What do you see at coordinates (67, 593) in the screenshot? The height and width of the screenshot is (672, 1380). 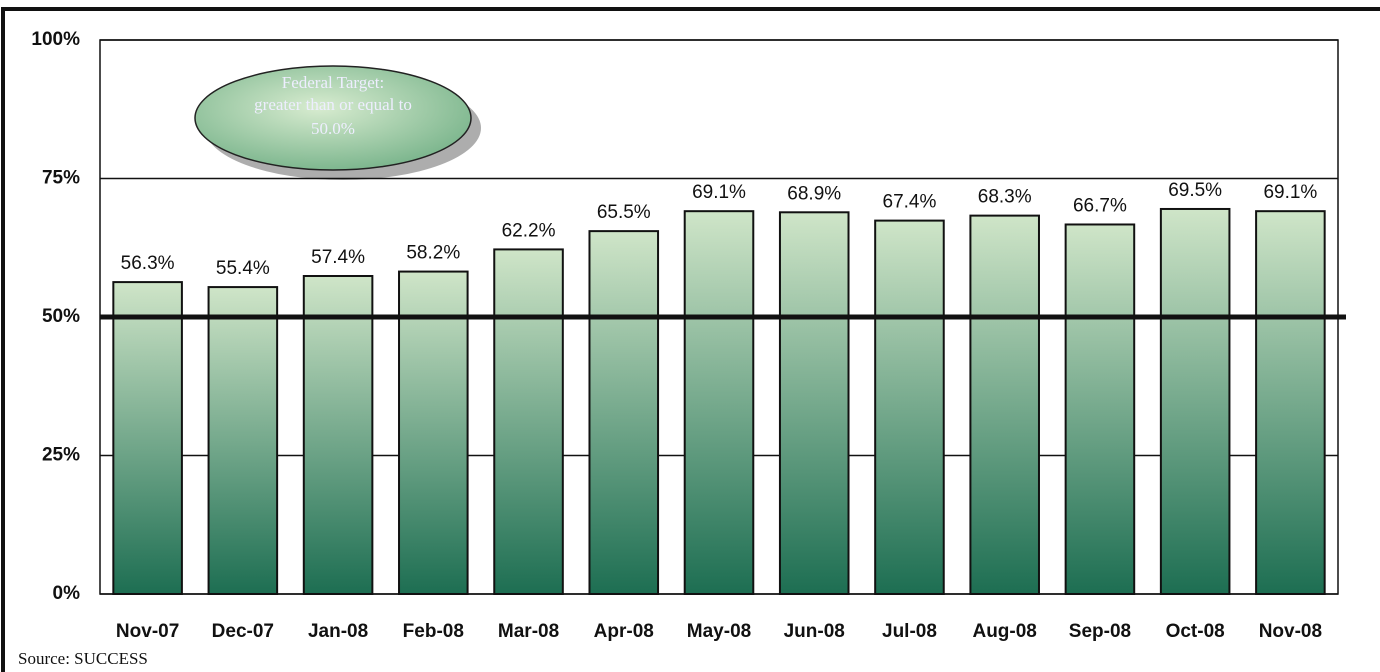 I see `y-tick-label: 0%` at bounding box center [67, 593].